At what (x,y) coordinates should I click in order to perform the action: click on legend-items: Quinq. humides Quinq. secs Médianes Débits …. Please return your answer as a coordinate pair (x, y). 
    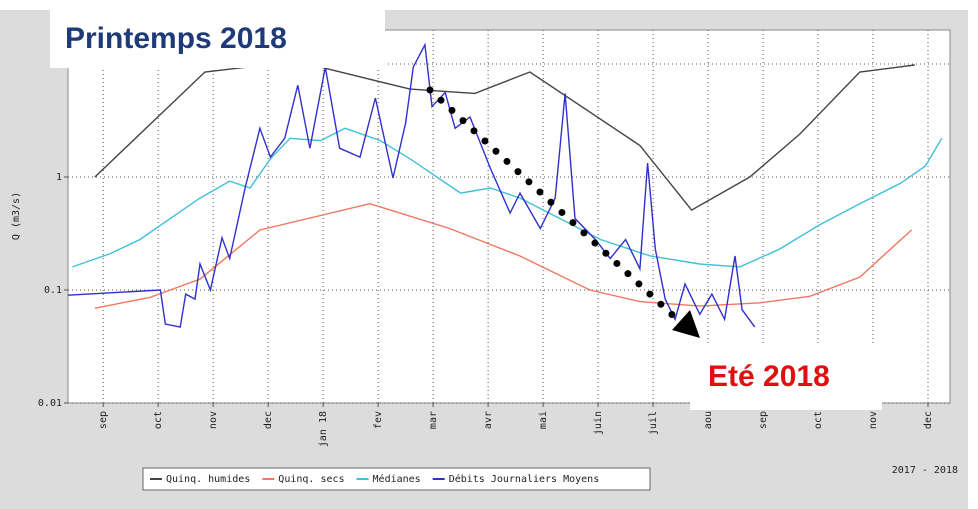
    Looking at the image, I should click on (374, 479).